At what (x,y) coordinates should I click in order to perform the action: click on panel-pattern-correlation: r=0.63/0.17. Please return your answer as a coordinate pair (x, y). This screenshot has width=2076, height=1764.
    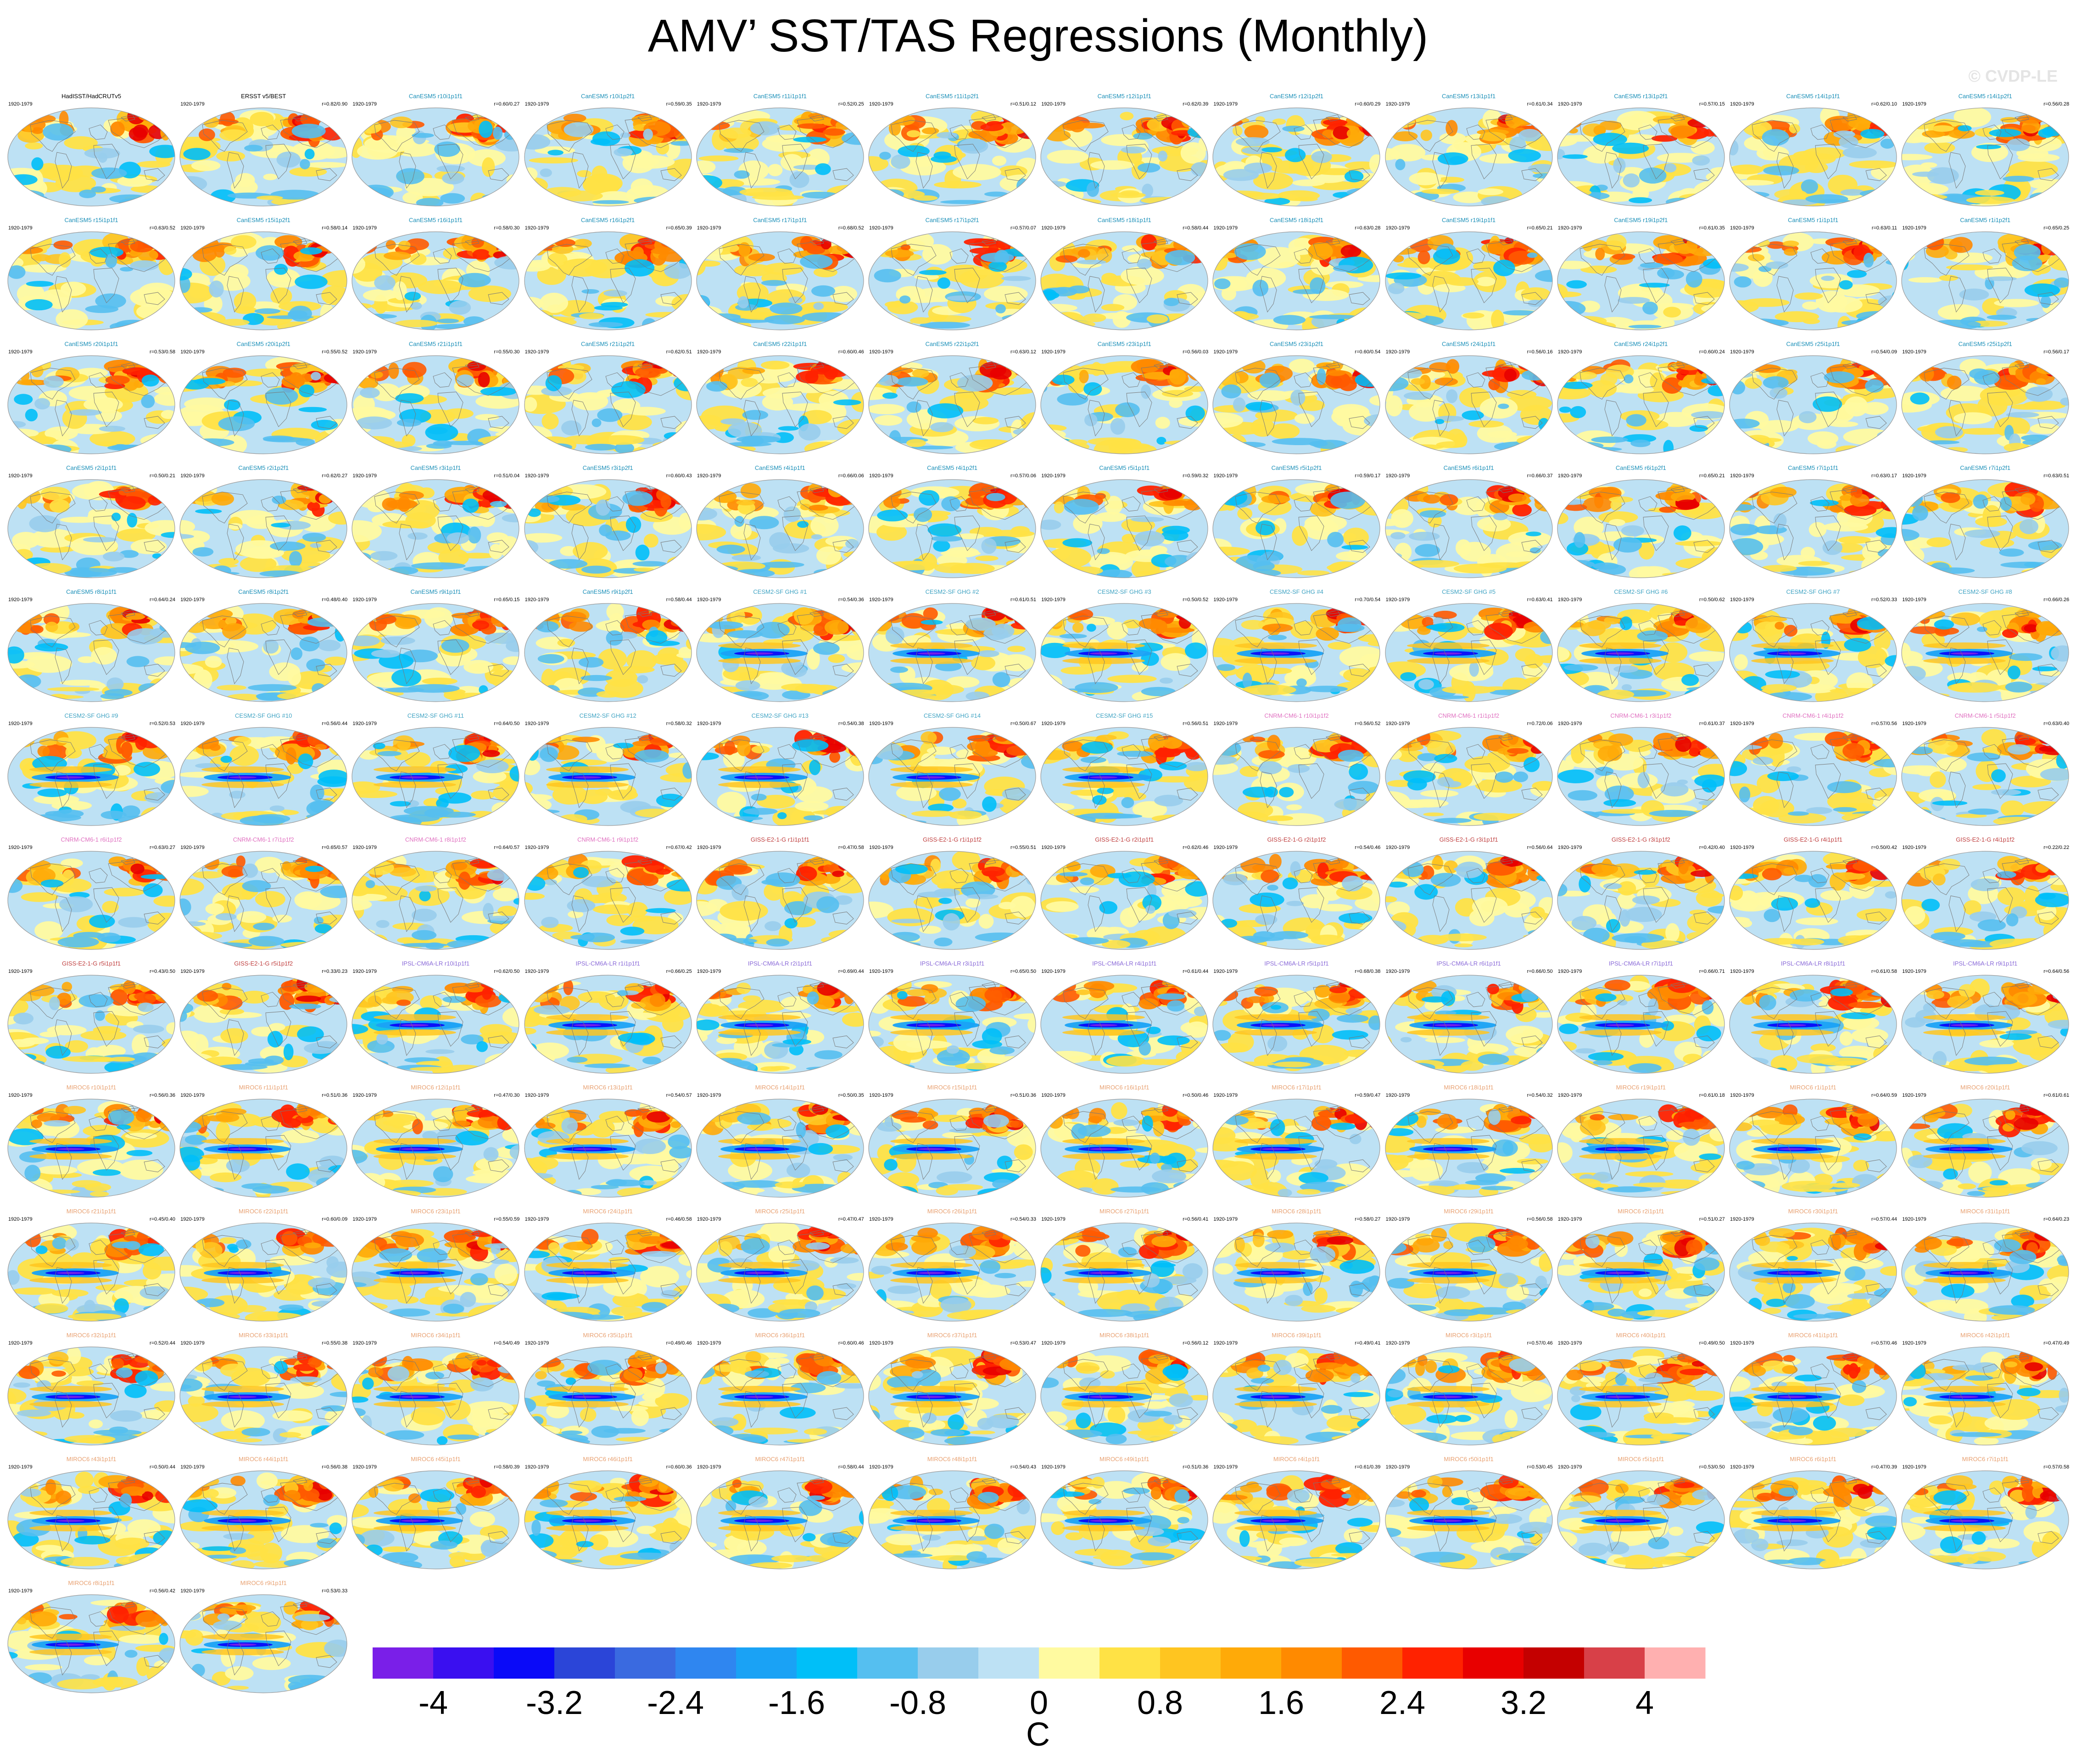
    Looking at the image, I should click on (1884, 476).